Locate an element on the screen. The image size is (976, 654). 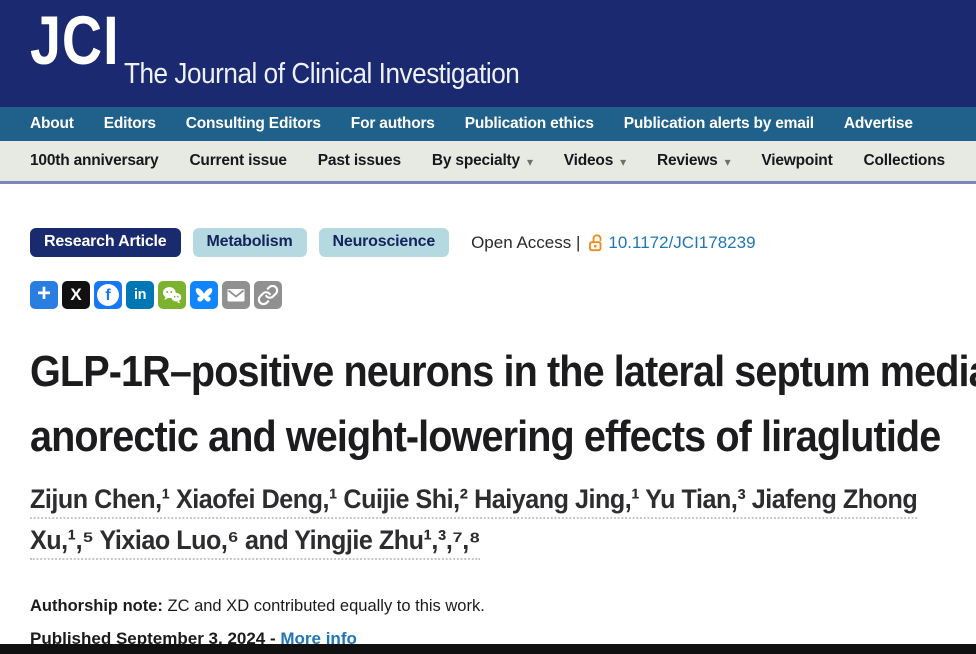
open-access-label: Open Access | is located at coordinates (526, 242).